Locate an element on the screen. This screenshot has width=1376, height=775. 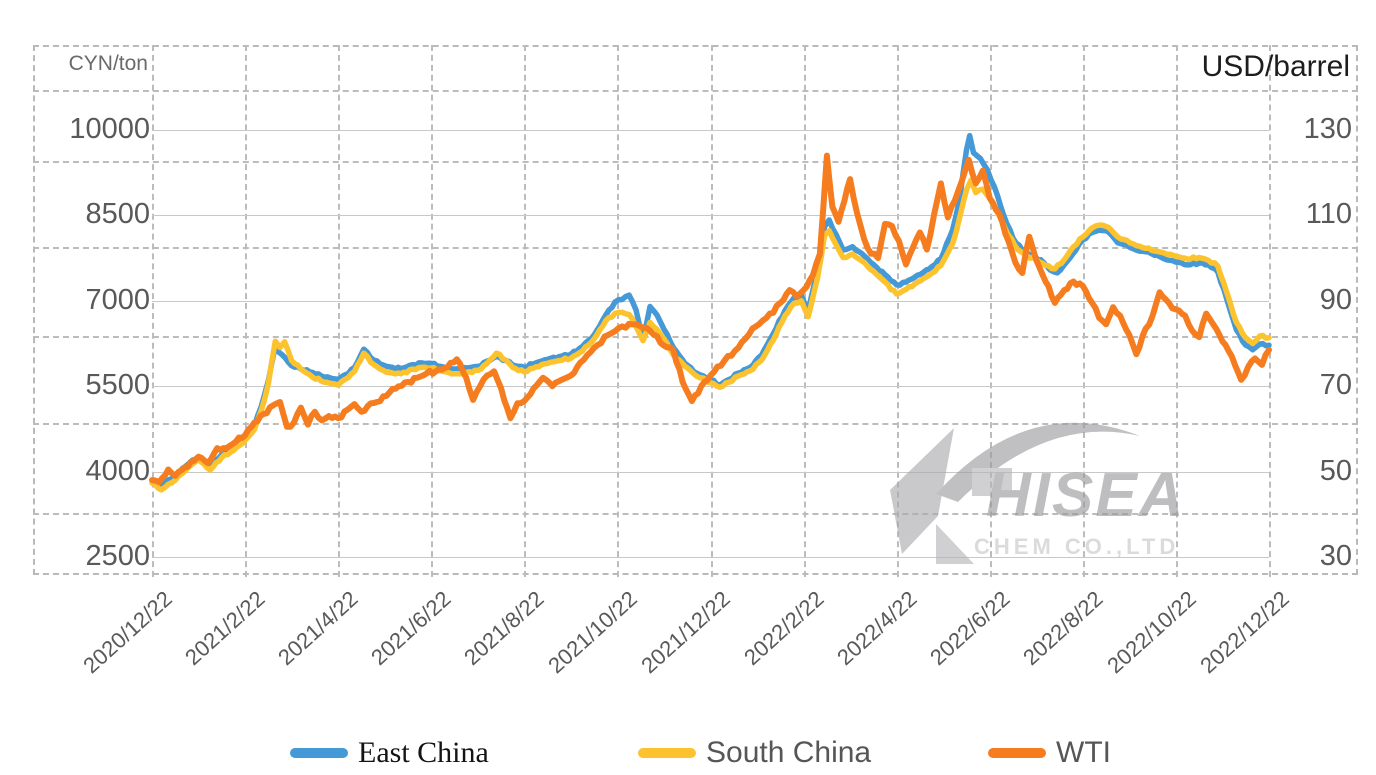
wti-legend-label: WTI is located at coordinates (1083, 752).